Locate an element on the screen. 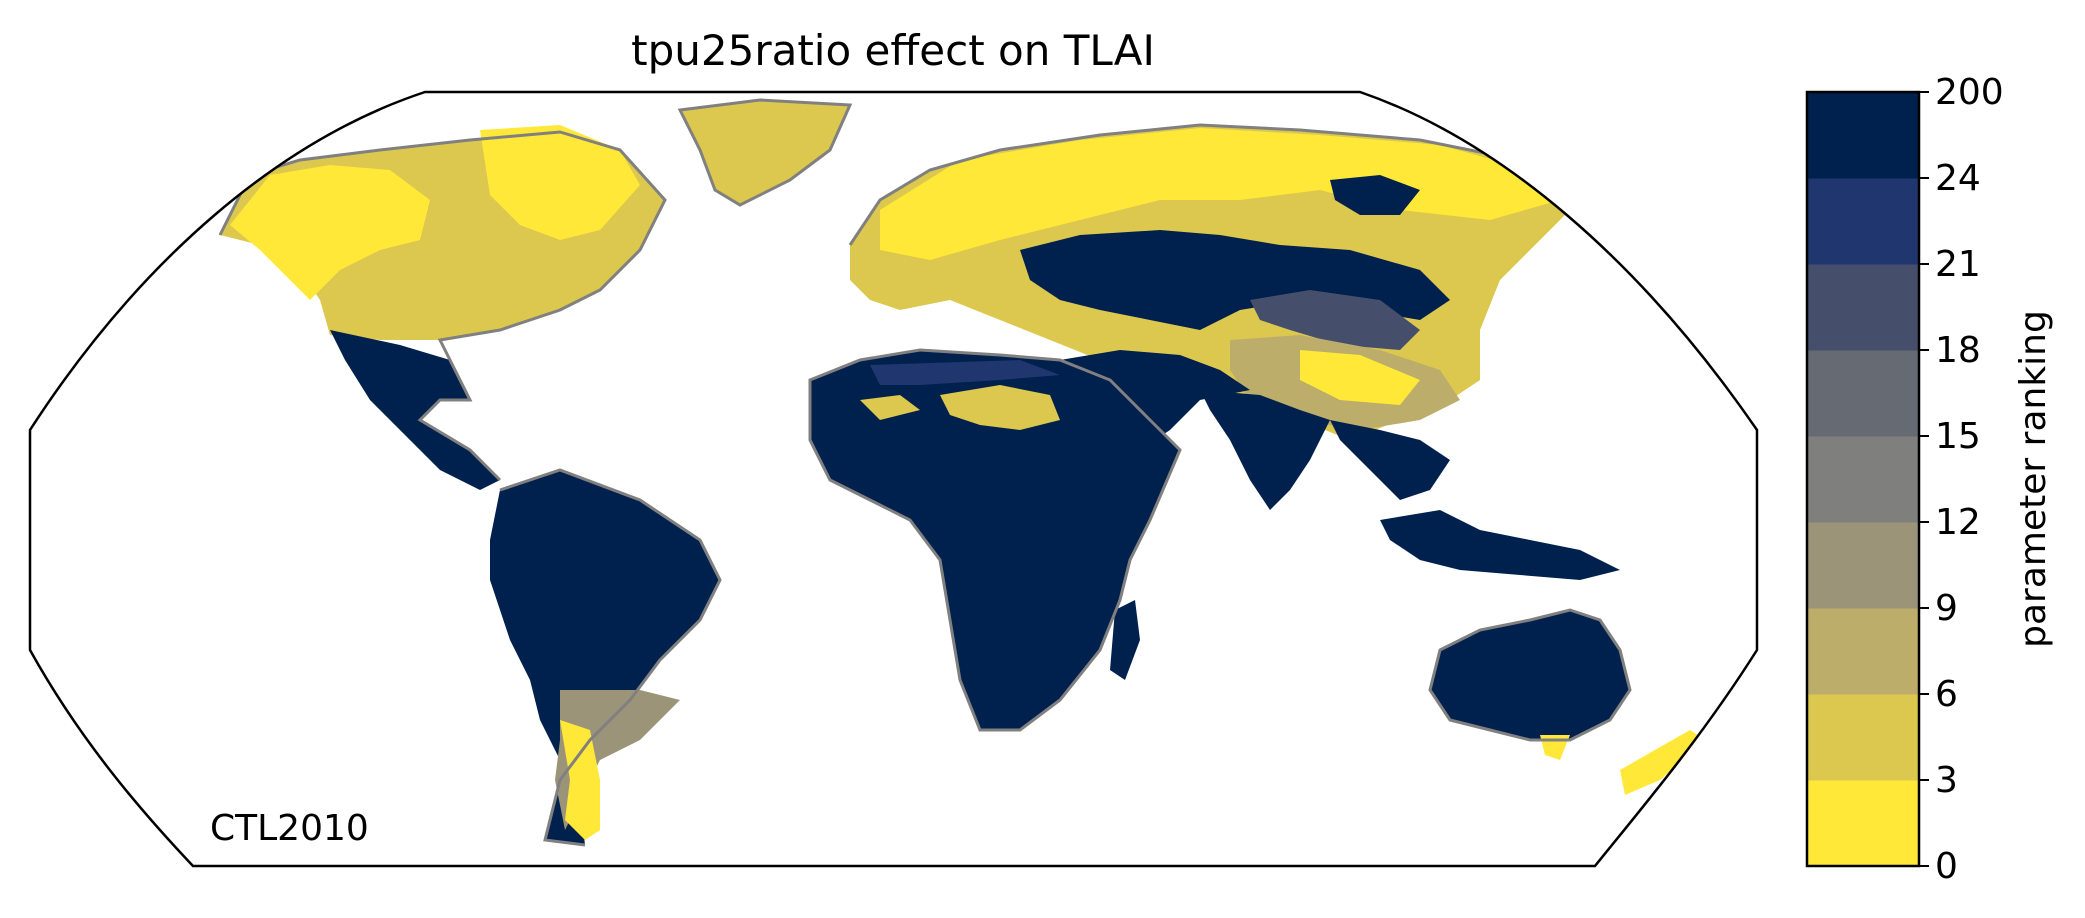  colorbar-swatches is located at coordinates (1863, 479).